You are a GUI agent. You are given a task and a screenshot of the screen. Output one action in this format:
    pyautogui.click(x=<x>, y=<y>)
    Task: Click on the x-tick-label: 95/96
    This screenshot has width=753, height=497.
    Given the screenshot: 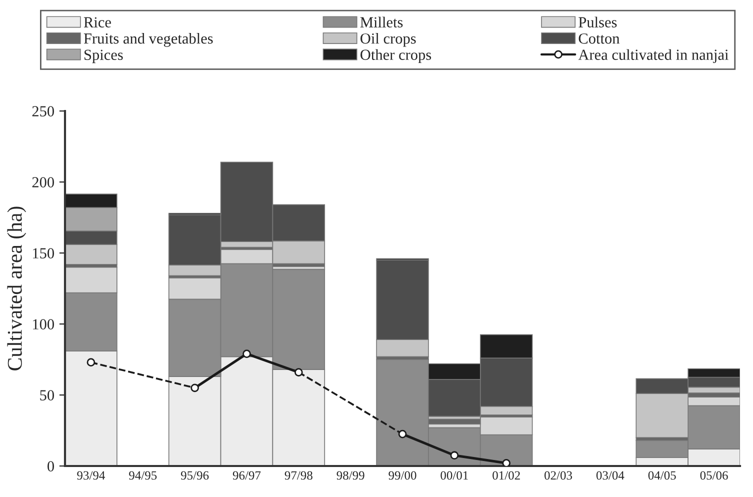 What is the action you would take?
    pyautogui.click(x=194, y=475)
    